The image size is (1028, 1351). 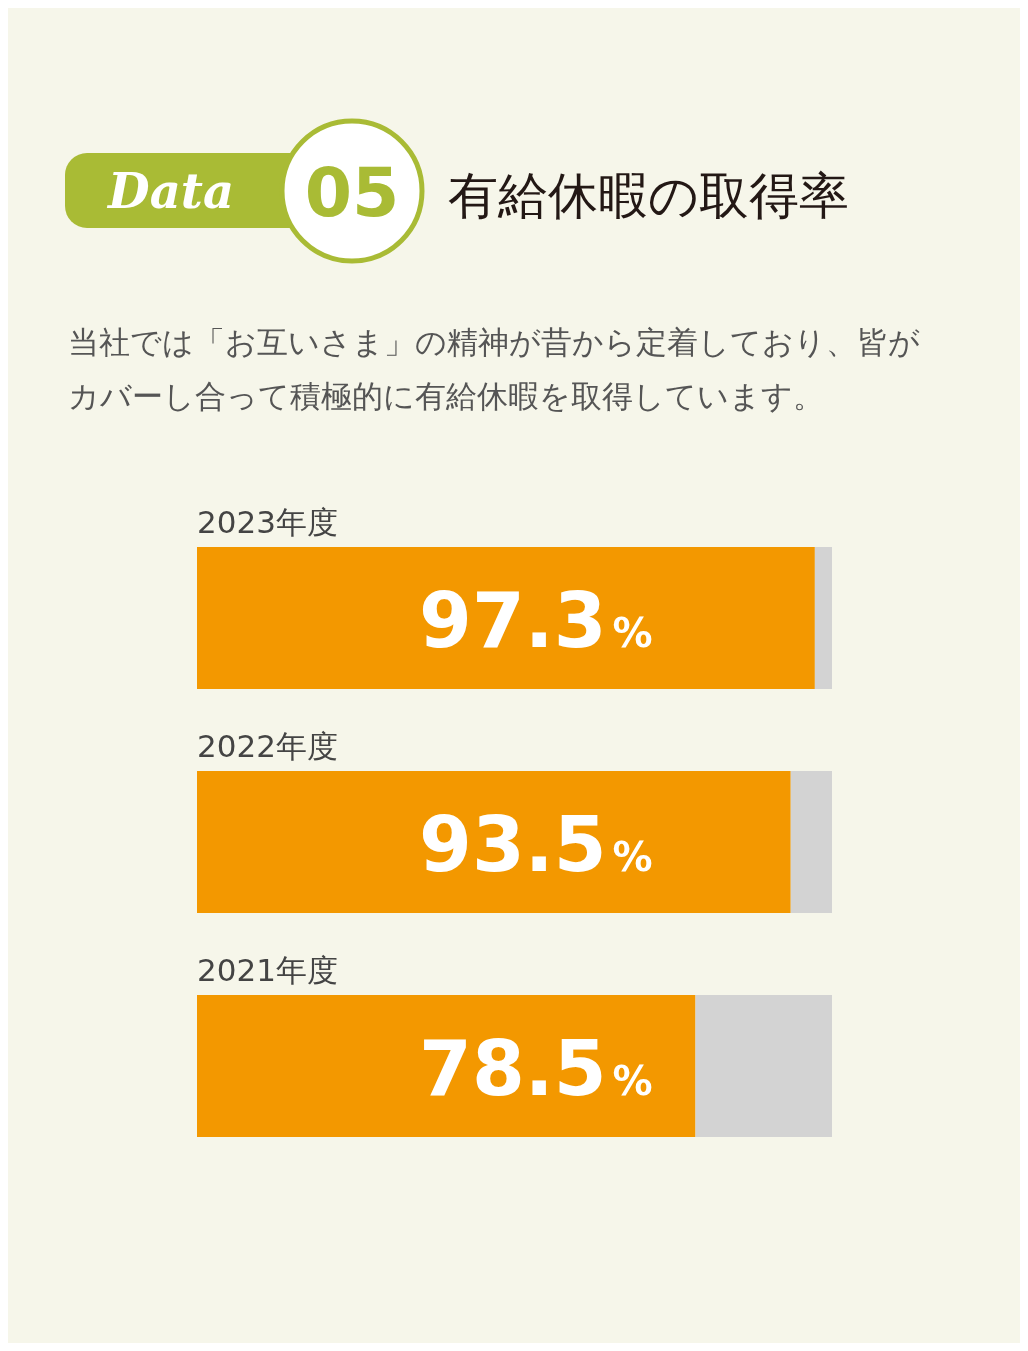 What do you see at coordinates (648, 196) in the screenshot?
I see `chart-title: 有給休暇の取得率` at bounding box center [648, 196].